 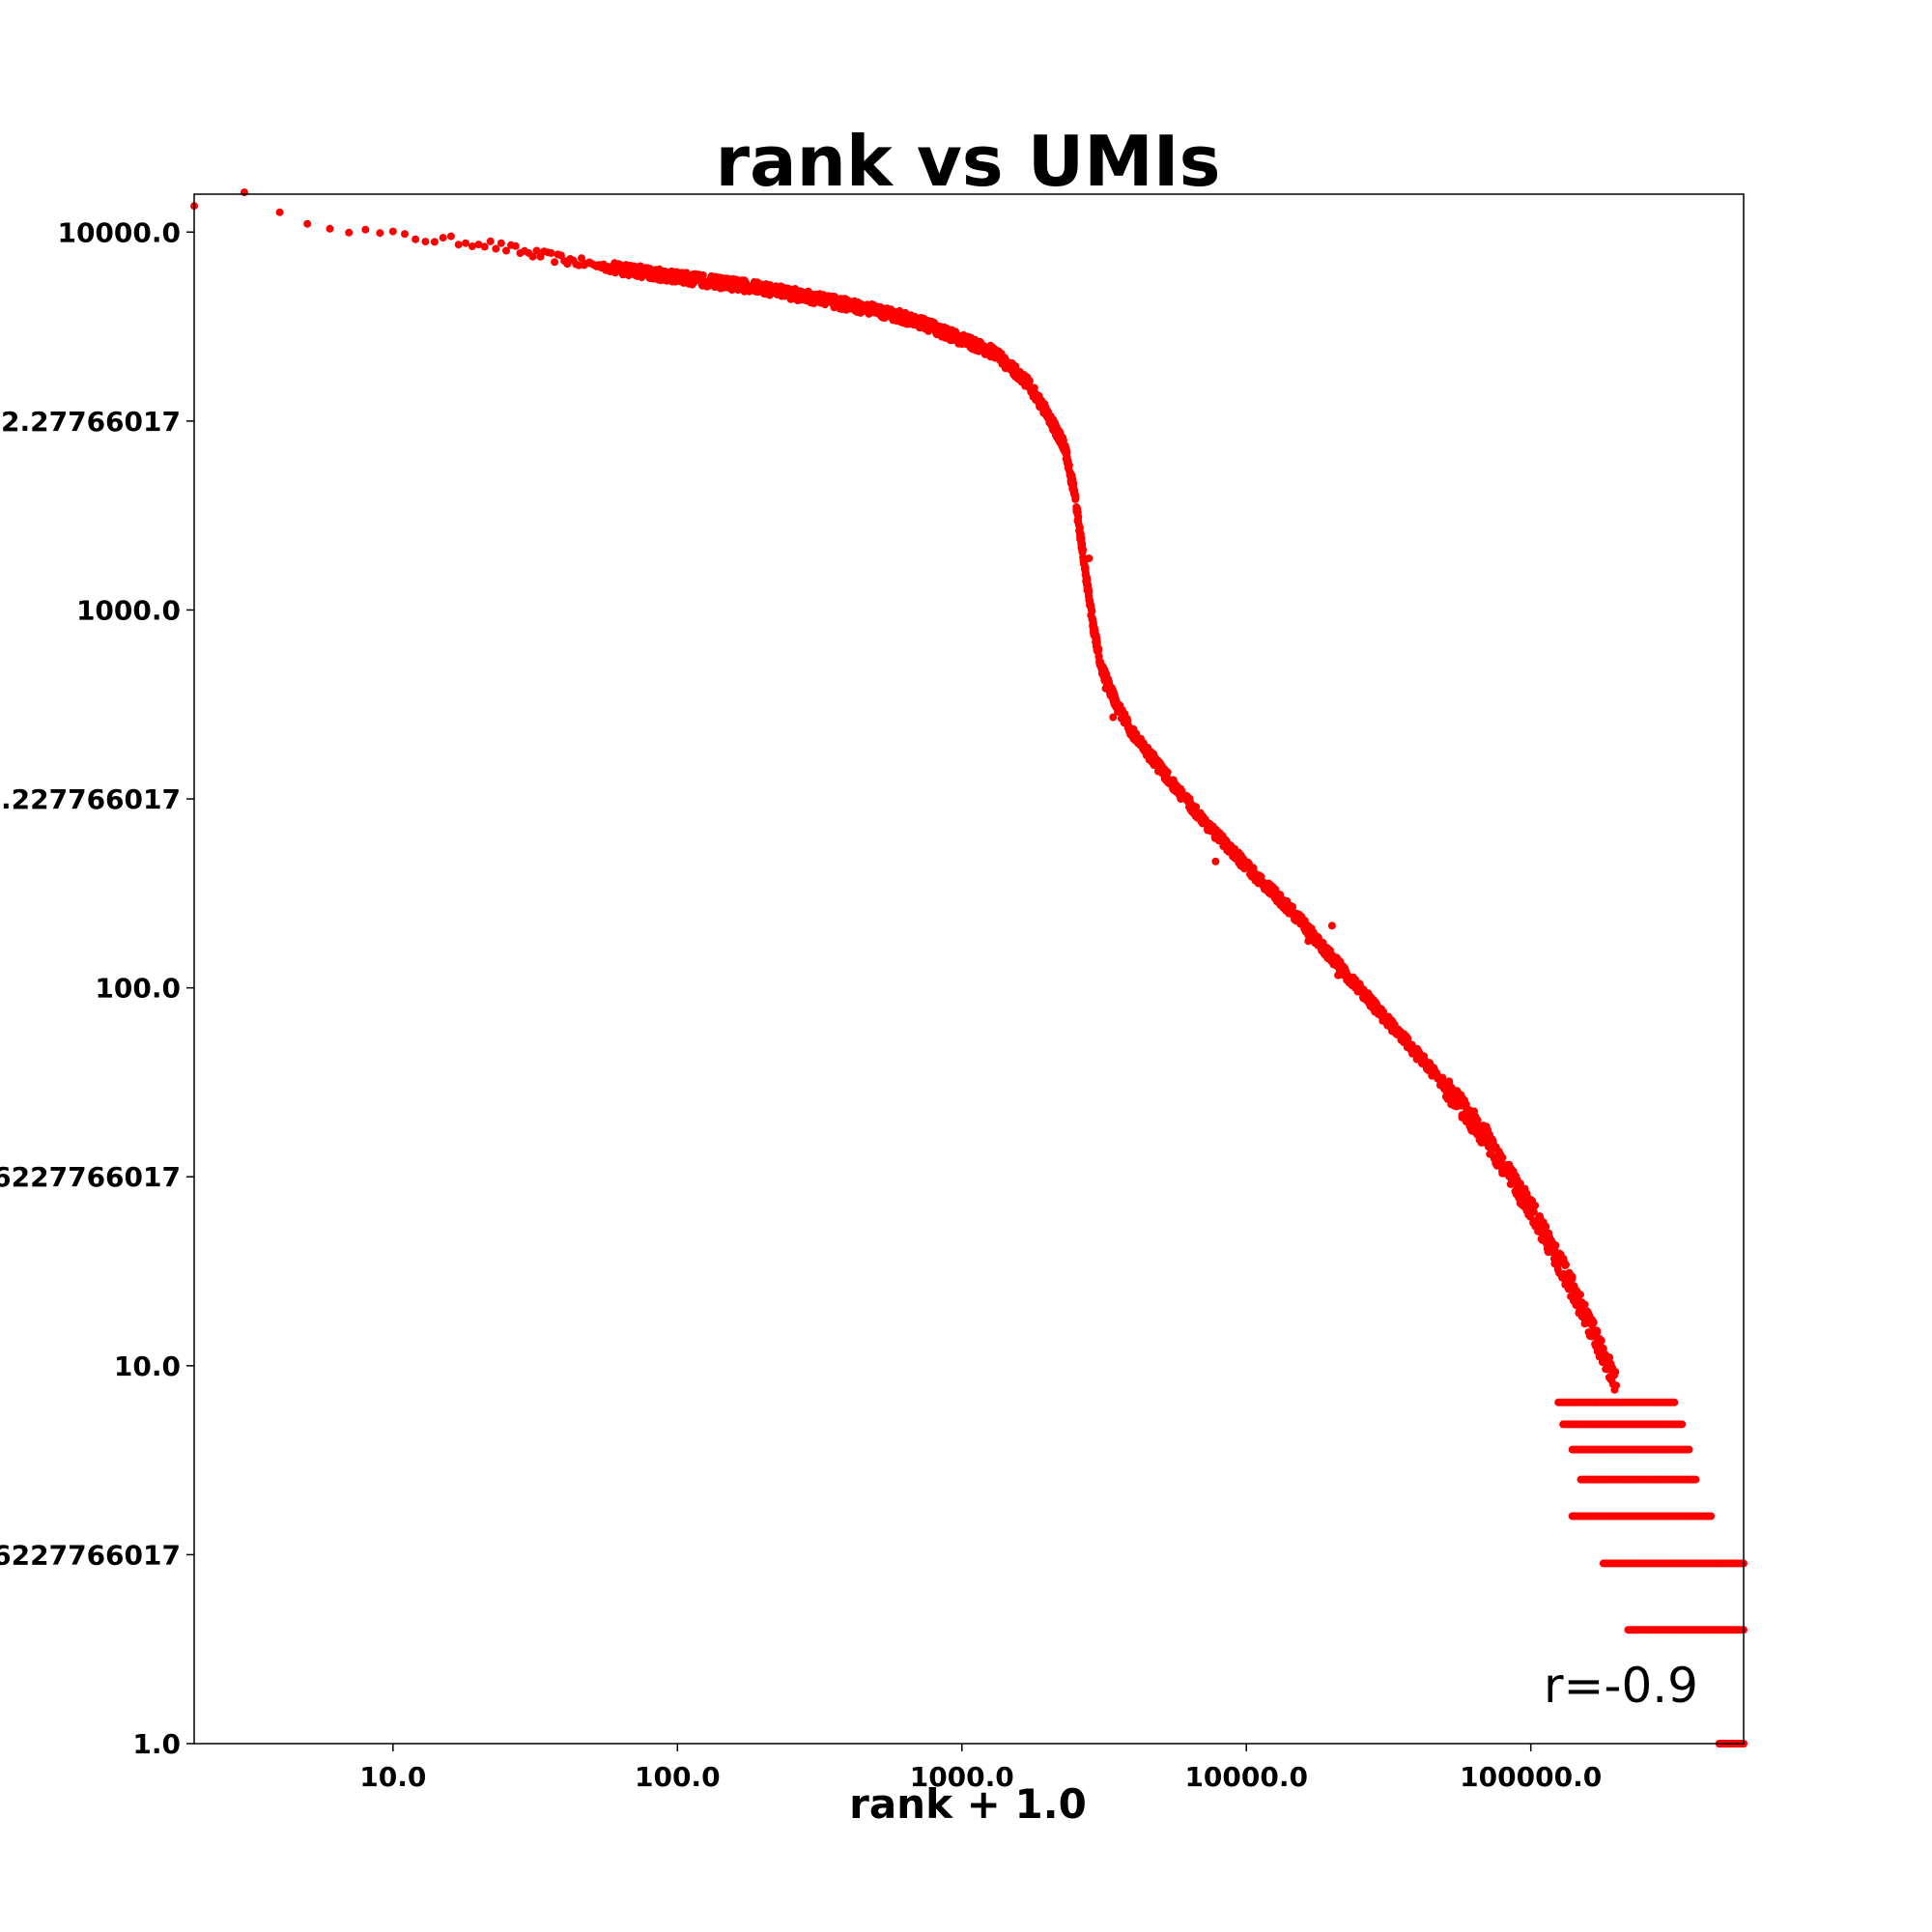 What do you see at coordinates (1621, 1686) in the screenshot?
I see `correlation-annotation: r=-0.9` at bounding box center [1621, 1686].